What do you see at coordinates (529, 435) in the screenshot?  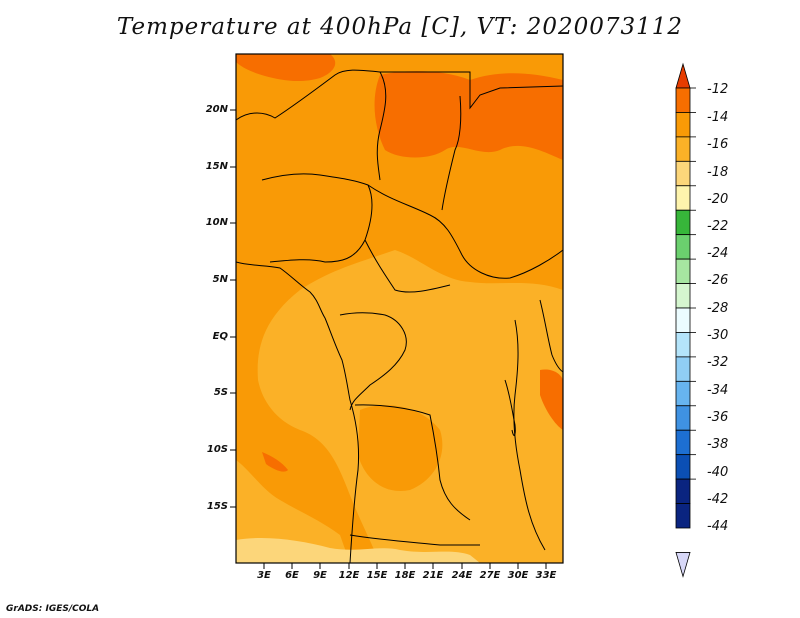 I see `border-east` at bounding box center [529, 435].